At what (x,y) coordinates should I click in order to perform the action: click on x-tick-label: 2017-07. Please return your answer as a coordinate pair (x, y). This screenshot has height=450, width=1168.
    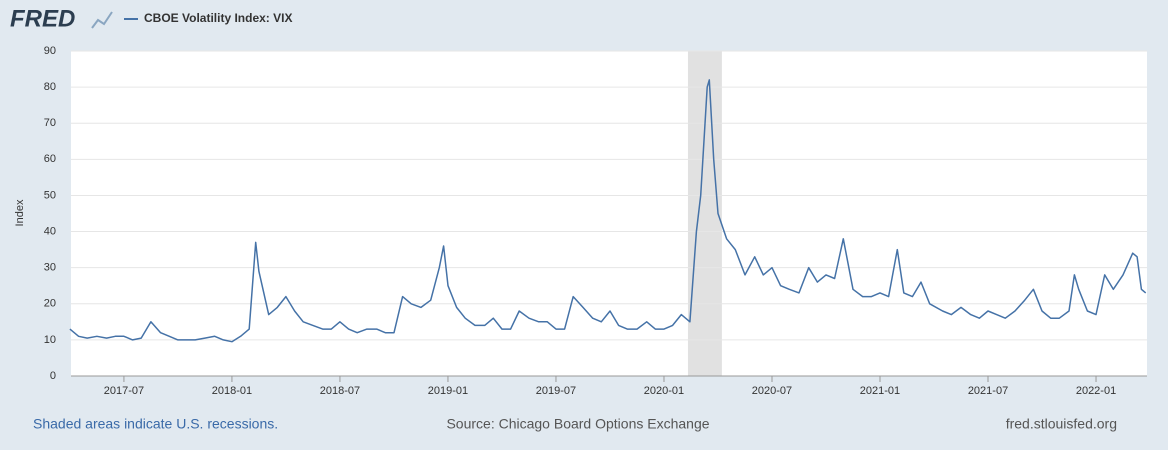
    Looking at the image, I should click on (124, 391).